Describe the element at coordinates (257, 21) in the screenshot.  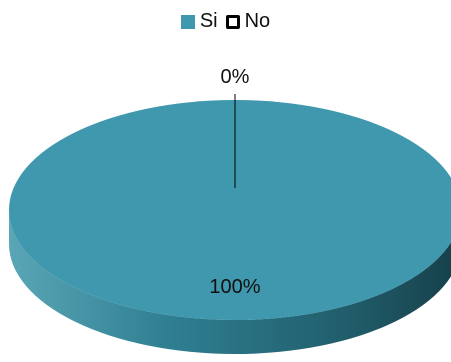
I see `legend-label-no: No` at that location.